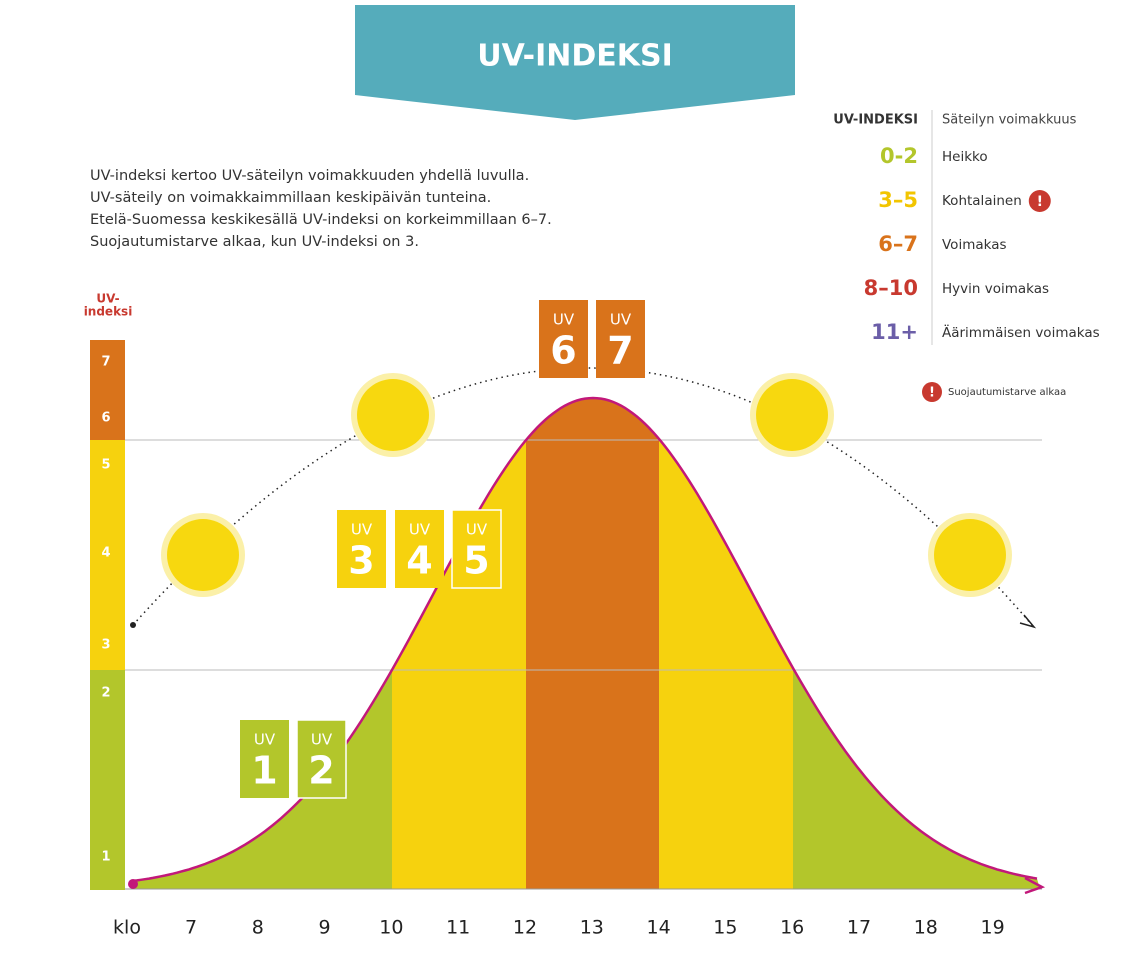 The height and width of the screenshot is (967, 1141). I want to click on hour-label: 15, so click(725, 928).